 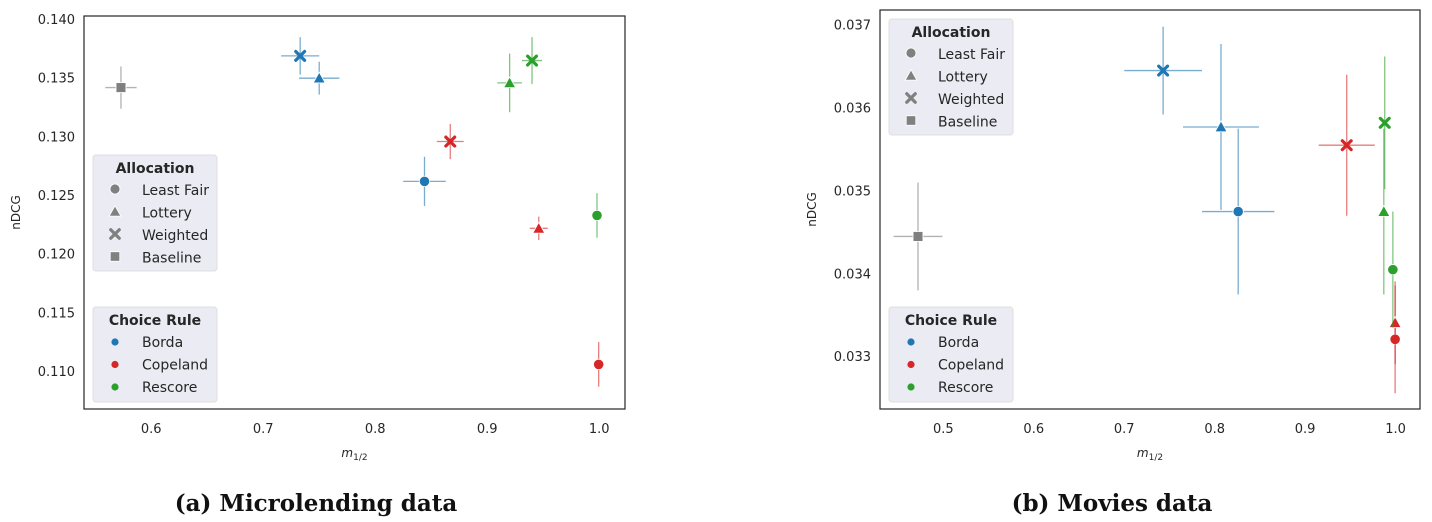 What do you see at coordinates (1214, 429) in the screenshot?
I see `x-tick-label: 0.8` at bounding box center [1214, 429].